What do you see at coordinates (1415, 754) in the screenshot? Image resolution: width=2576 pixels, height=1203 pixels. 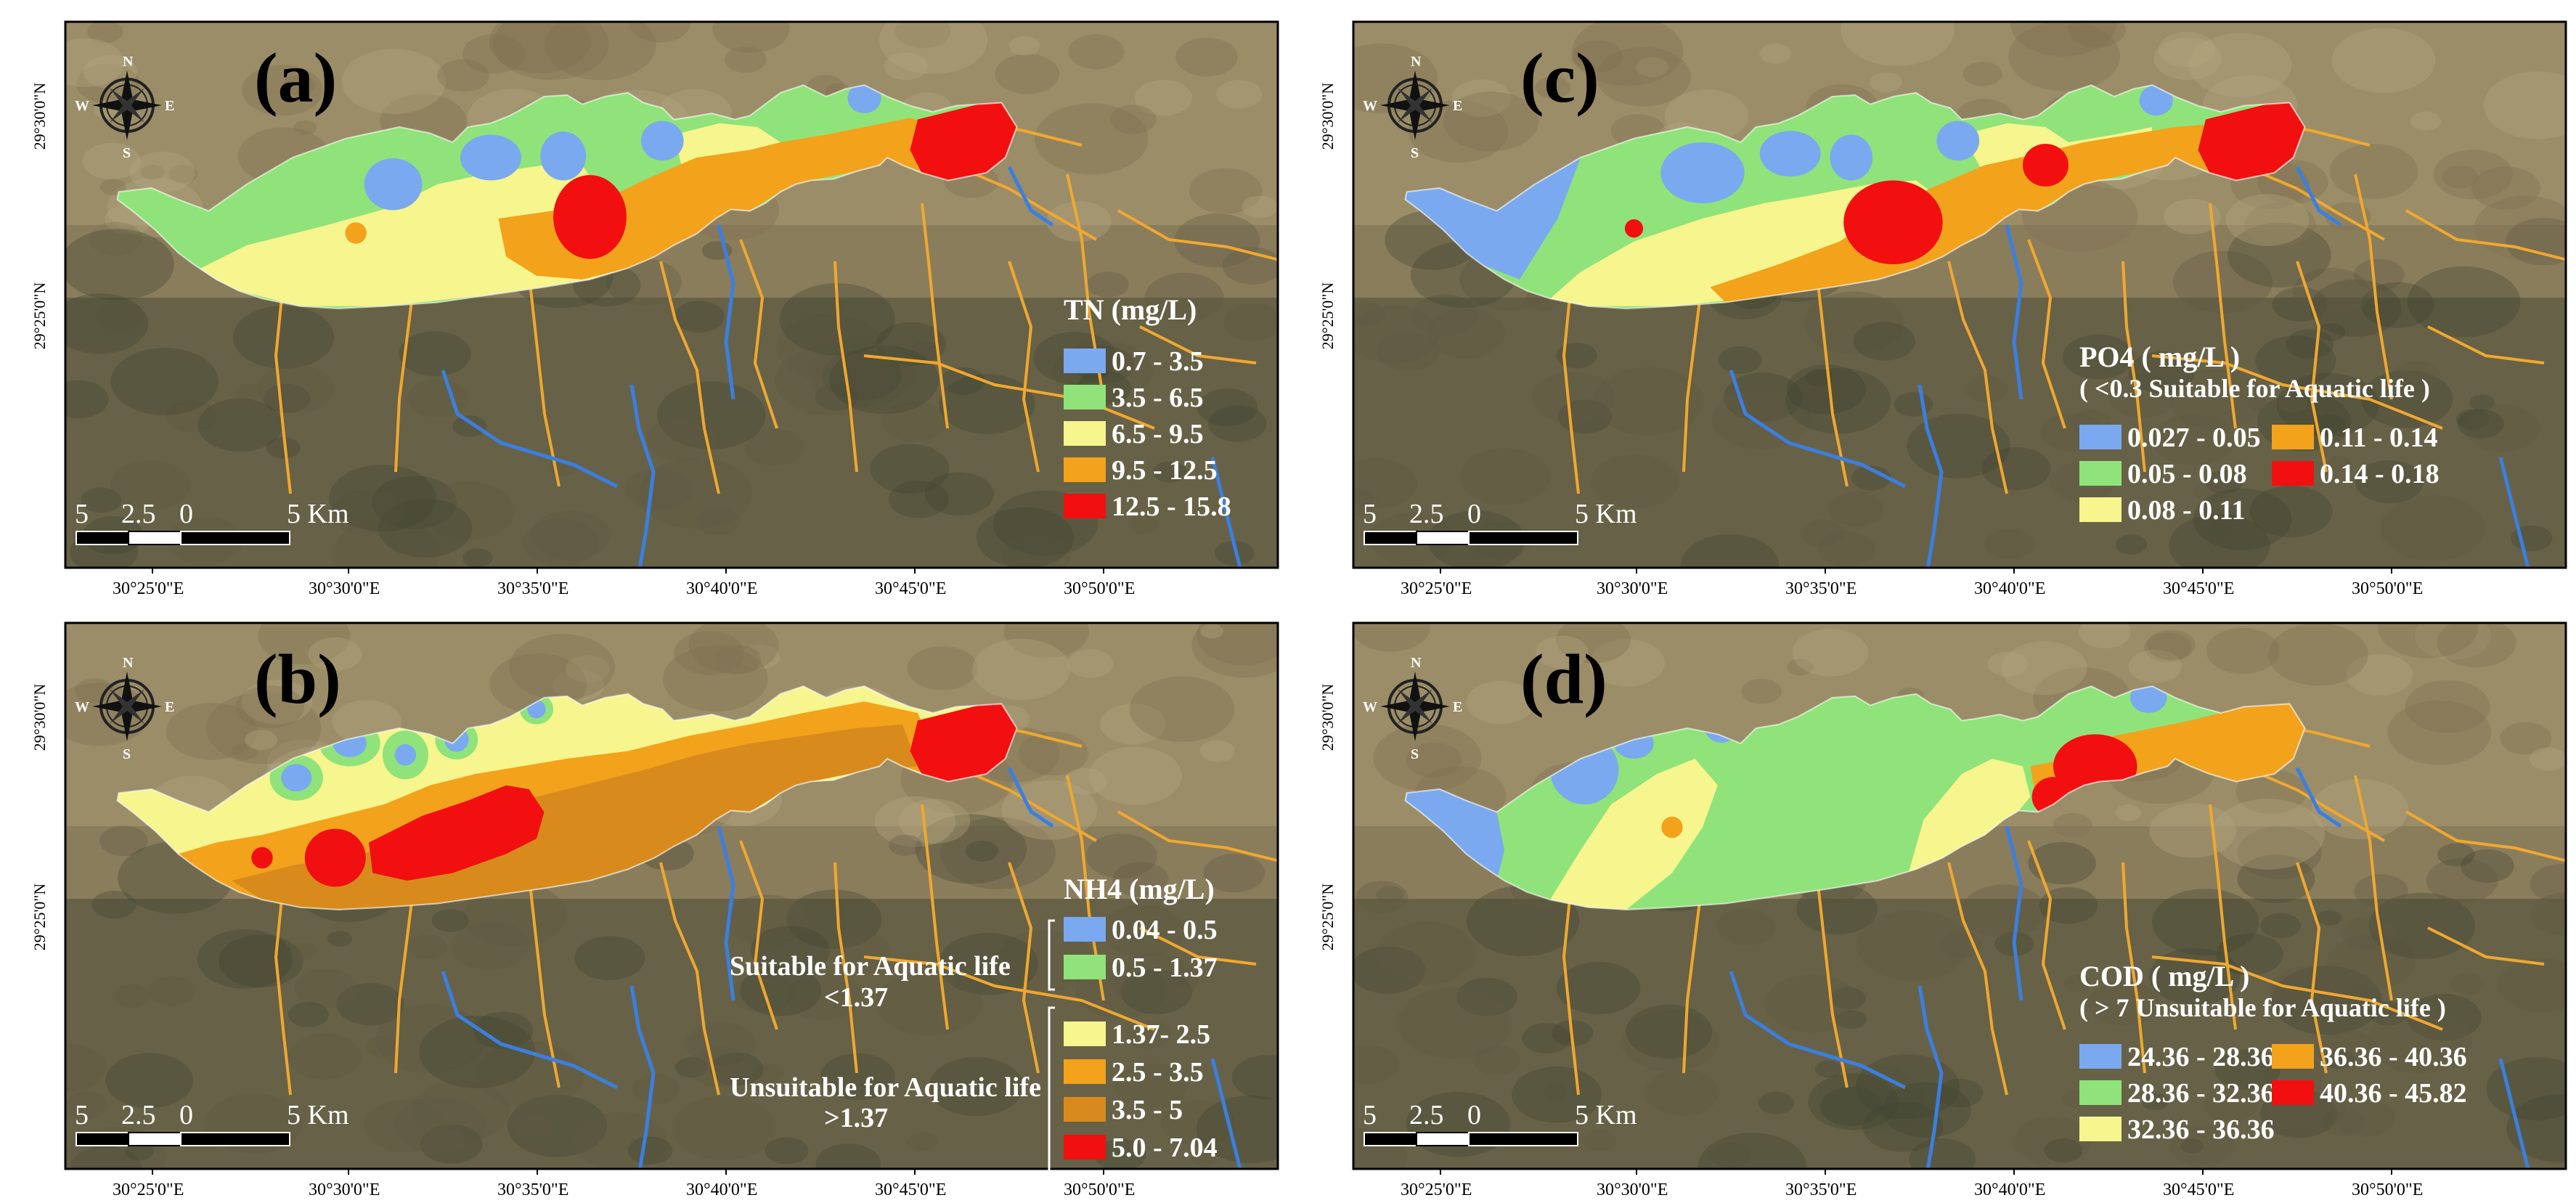 I see `compass-south-label: S` at bounding box center [1415, 754].